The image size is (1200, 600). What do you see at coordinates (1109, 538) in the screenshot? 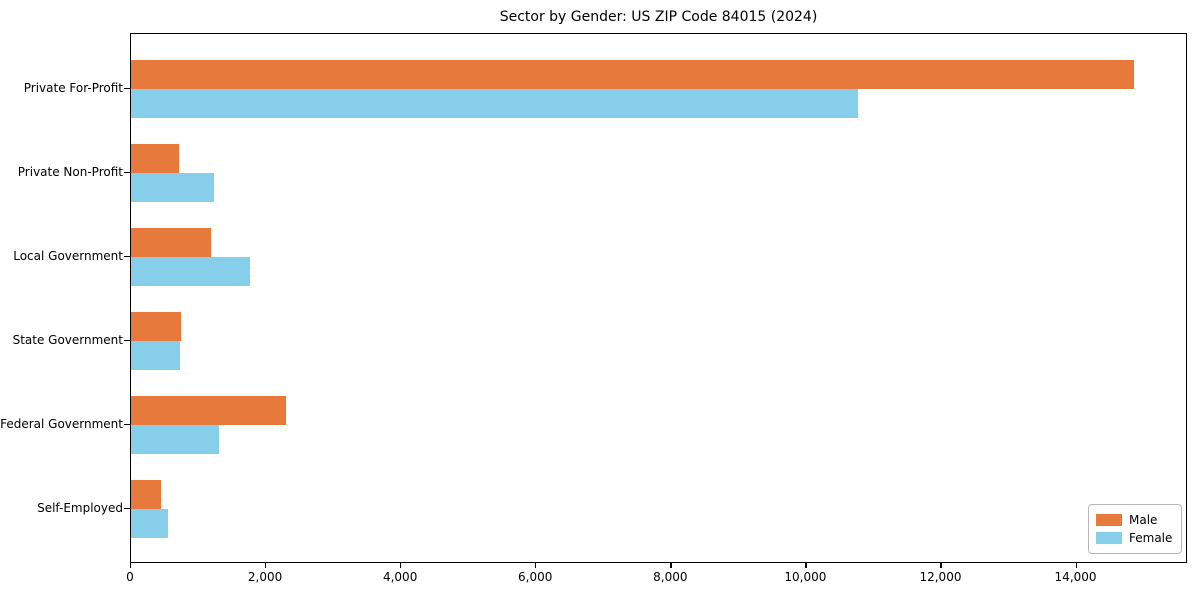
I see `legend-swatch-female` at bounding box center [1109, 538].